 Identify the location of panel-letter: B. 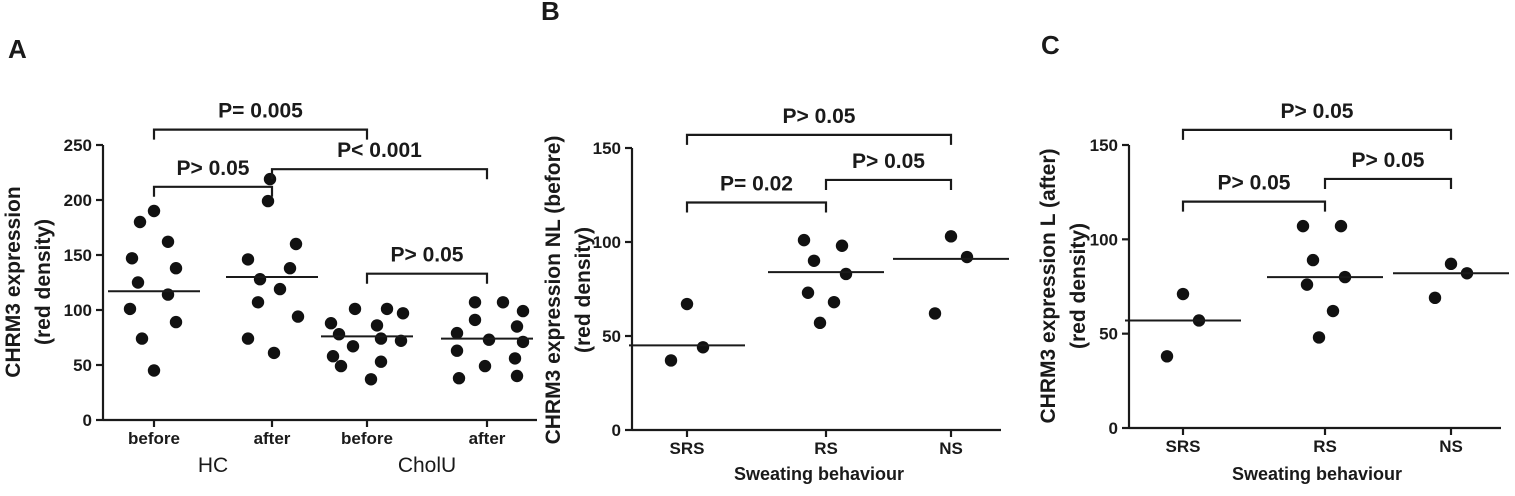
(550, 13).